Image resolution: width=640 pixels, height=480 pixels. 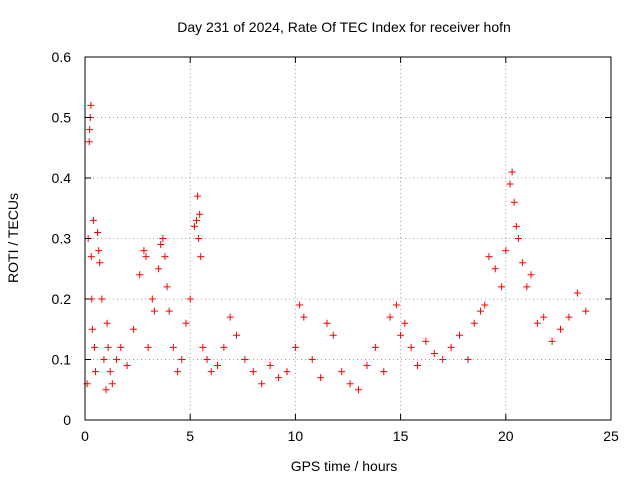 What do you see at coordinates (401, 436) in the screenshot?
I see `x-tick-label: 15` at bounding box center [401, 436].